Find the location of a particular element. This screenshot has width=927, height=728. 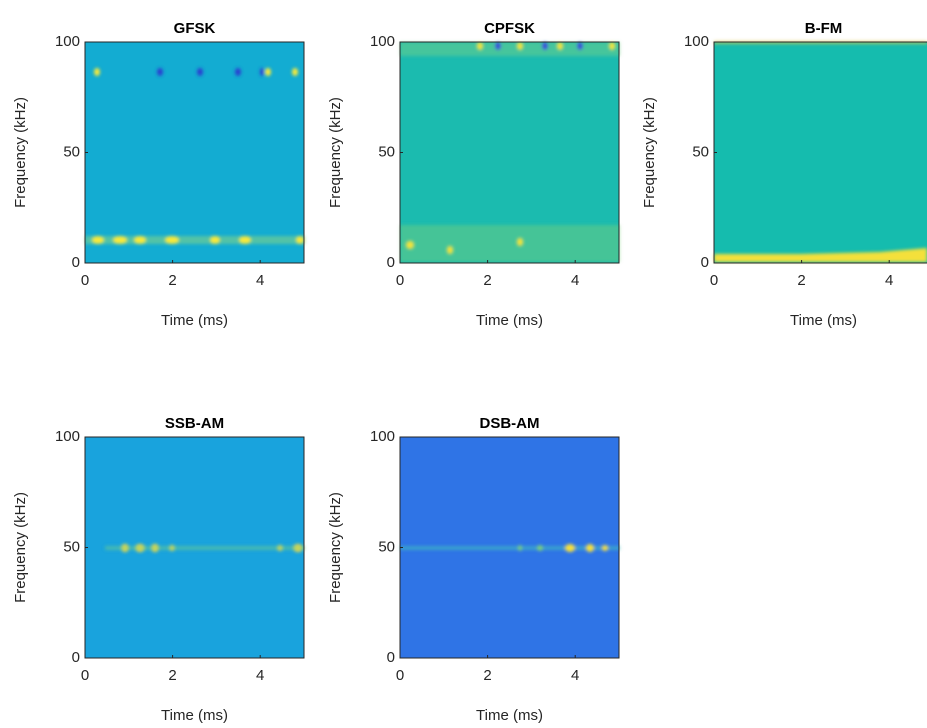

chart-title: SSB-AM is located at coordinates (194, 423).